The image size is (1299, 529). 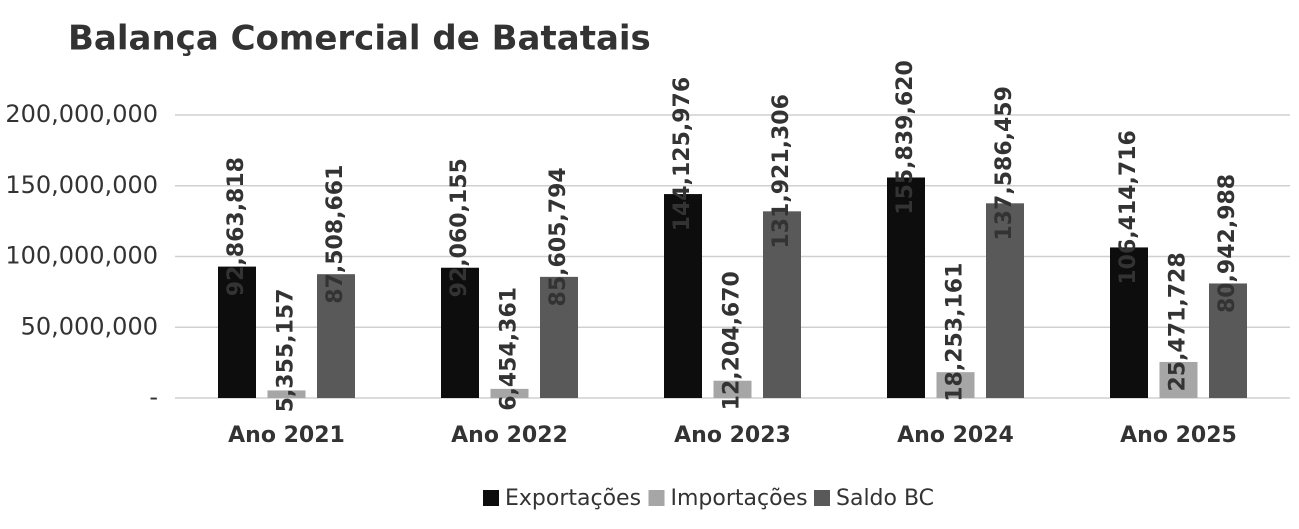 What do you see at coordinates (459, 227) in the screenshot?
I see `data-label: 92,060,155` at bounding box center [459, 227].